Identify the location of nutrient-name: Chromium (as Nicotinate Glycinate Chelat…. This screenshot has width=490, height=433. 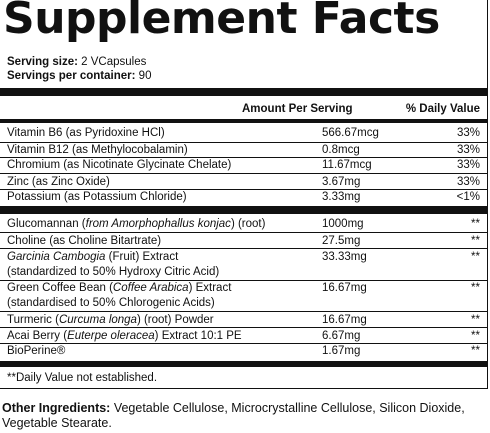
(119, 165).